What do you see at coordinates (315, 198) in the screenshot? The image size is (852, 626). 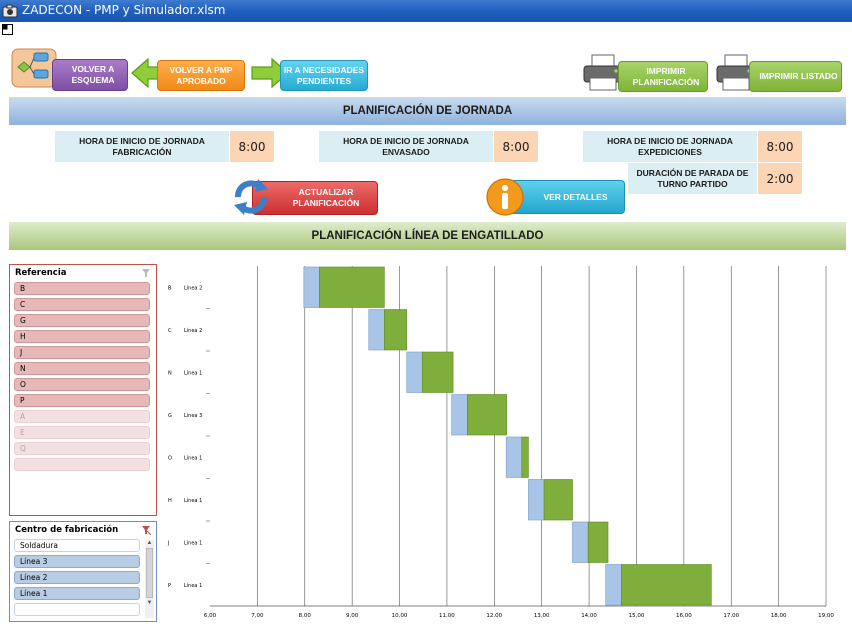 I see `actualizar-planificacion-button: ACTUALIZAR PLANIFICACIÓN` at bounding box center [315, 198].